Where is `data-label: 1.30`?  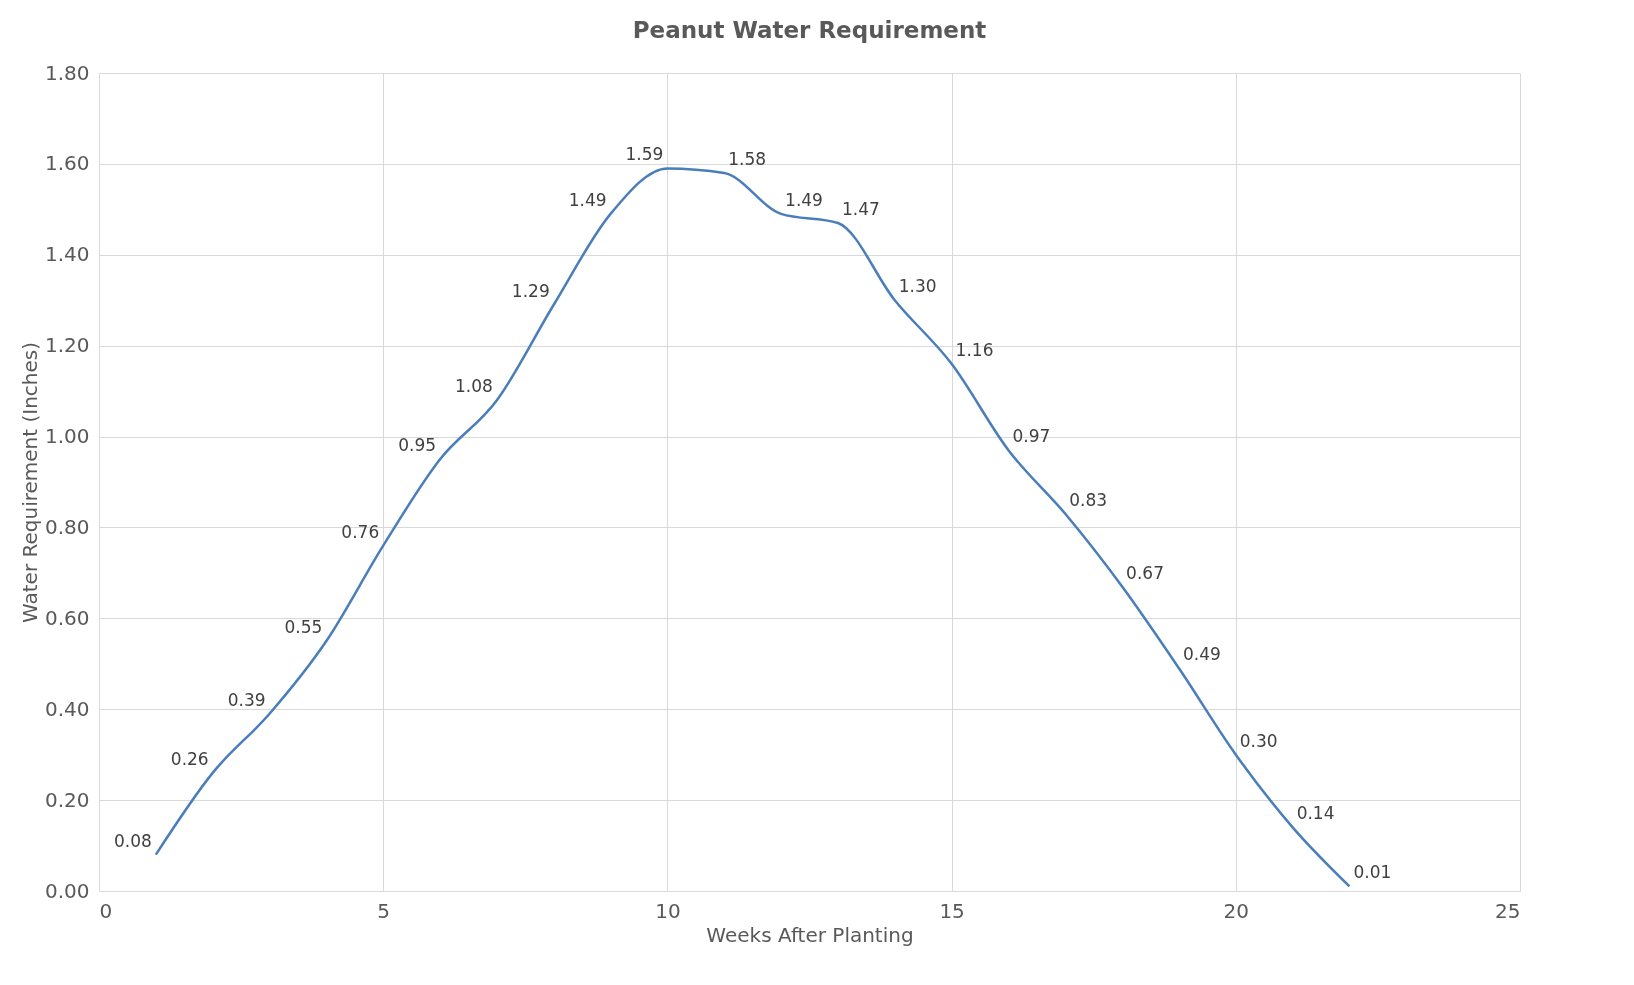 data-label: 1.30 is located at coordinates (917, 286).